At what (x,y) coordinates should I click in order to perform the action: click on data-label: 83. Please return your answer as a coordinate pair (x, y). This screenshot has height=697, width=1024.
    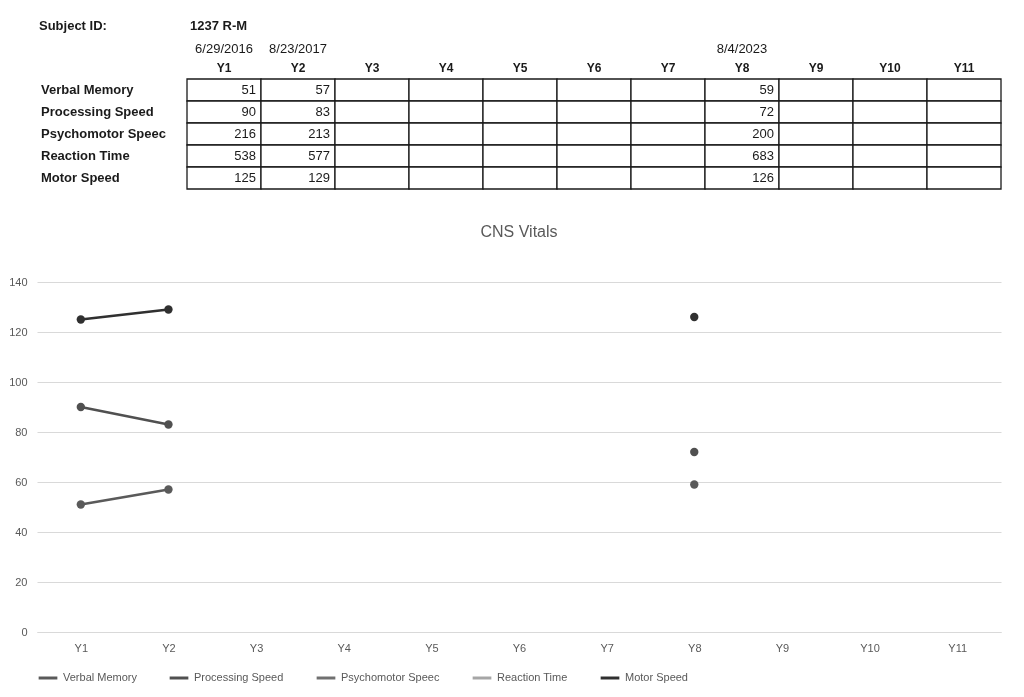
    Looking at the image, I should click on (322, 111).